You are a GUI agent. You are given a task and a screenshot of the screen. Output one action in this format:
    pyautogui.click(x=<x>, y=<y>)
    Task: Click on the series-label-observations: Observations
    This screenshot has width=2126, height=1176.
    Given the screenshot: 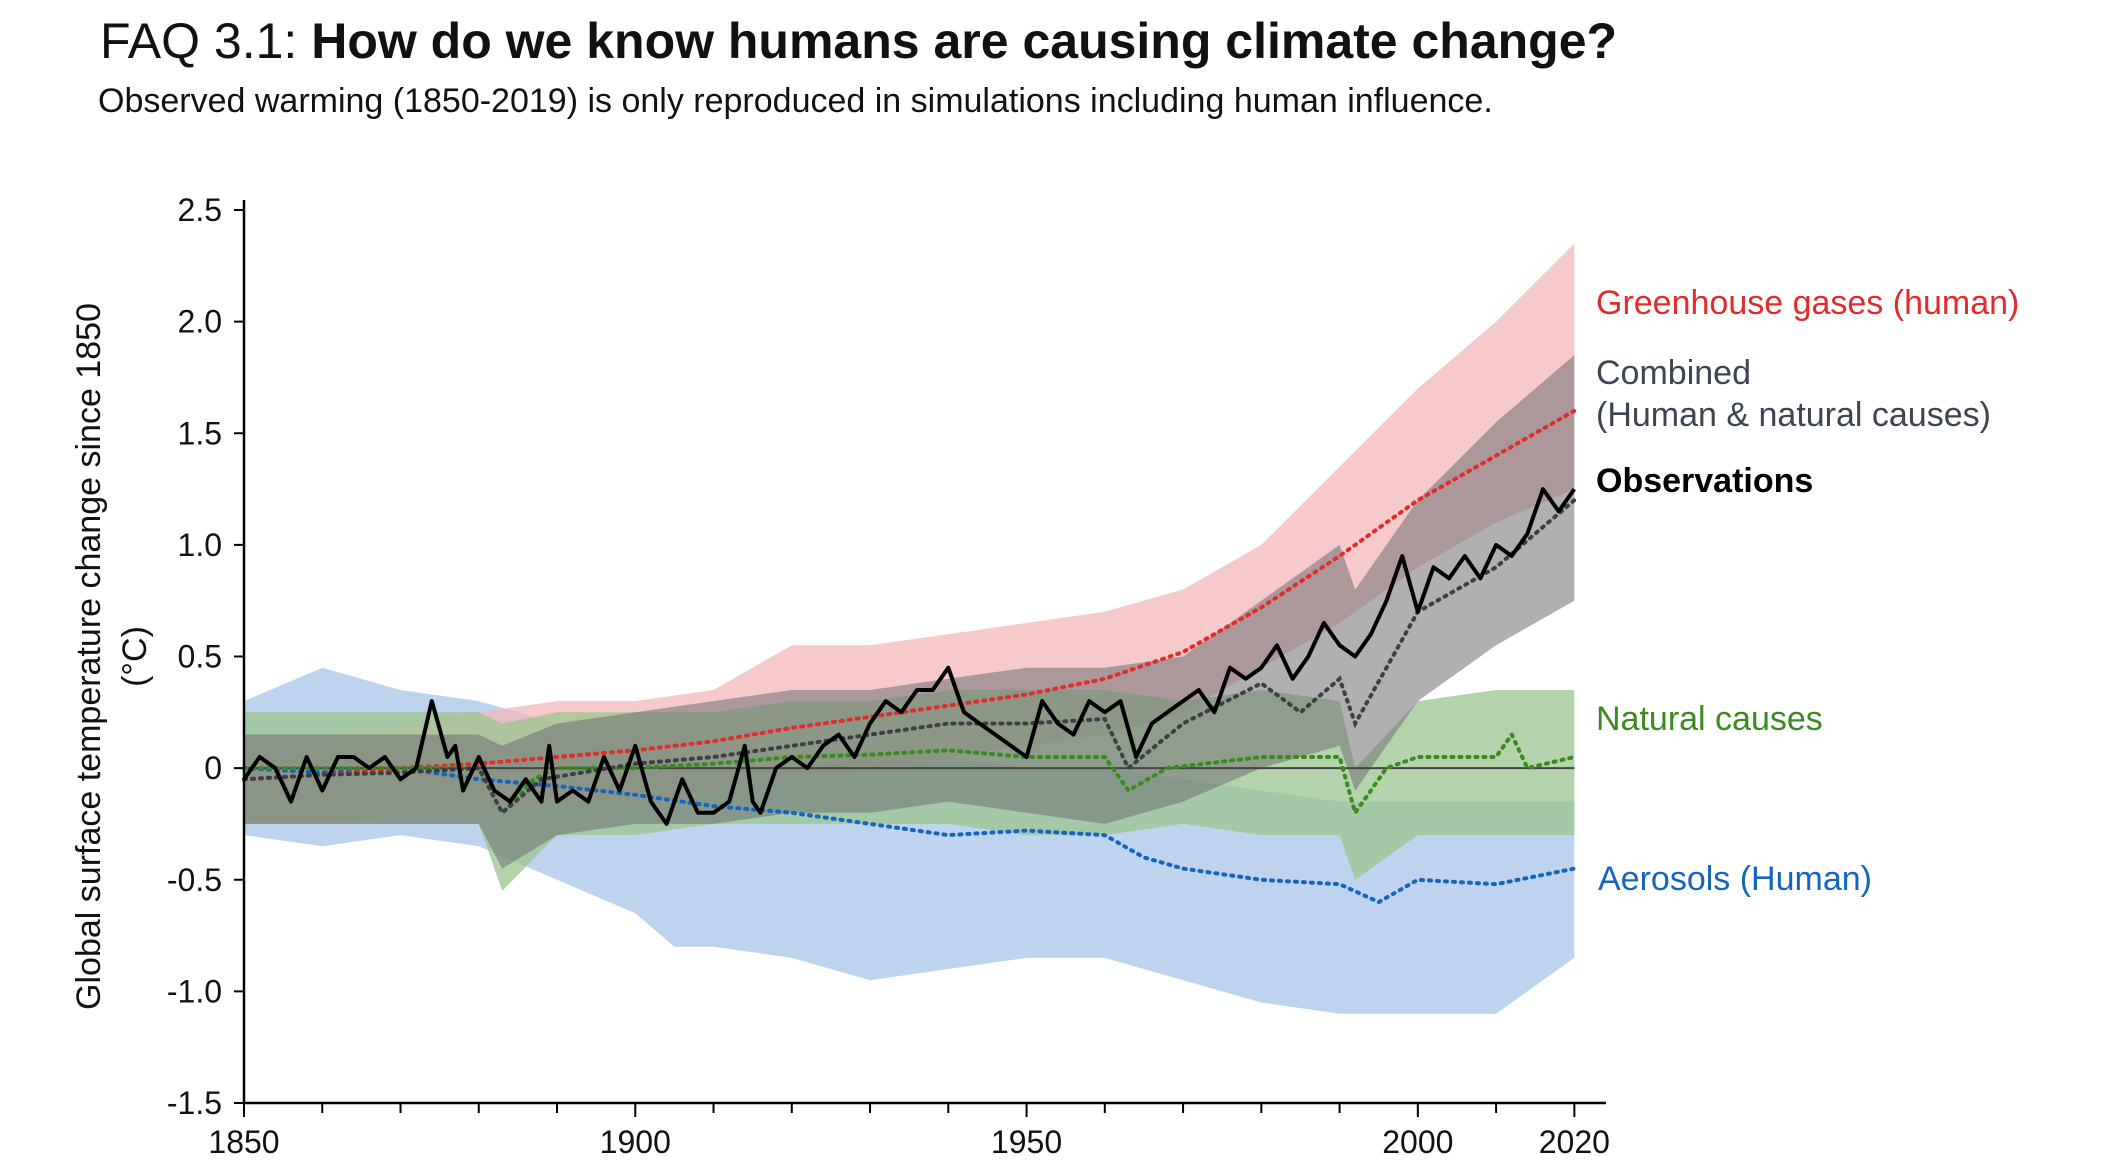 What is the action you would take?
    pyautogui.click(x=1704, y=481)
    